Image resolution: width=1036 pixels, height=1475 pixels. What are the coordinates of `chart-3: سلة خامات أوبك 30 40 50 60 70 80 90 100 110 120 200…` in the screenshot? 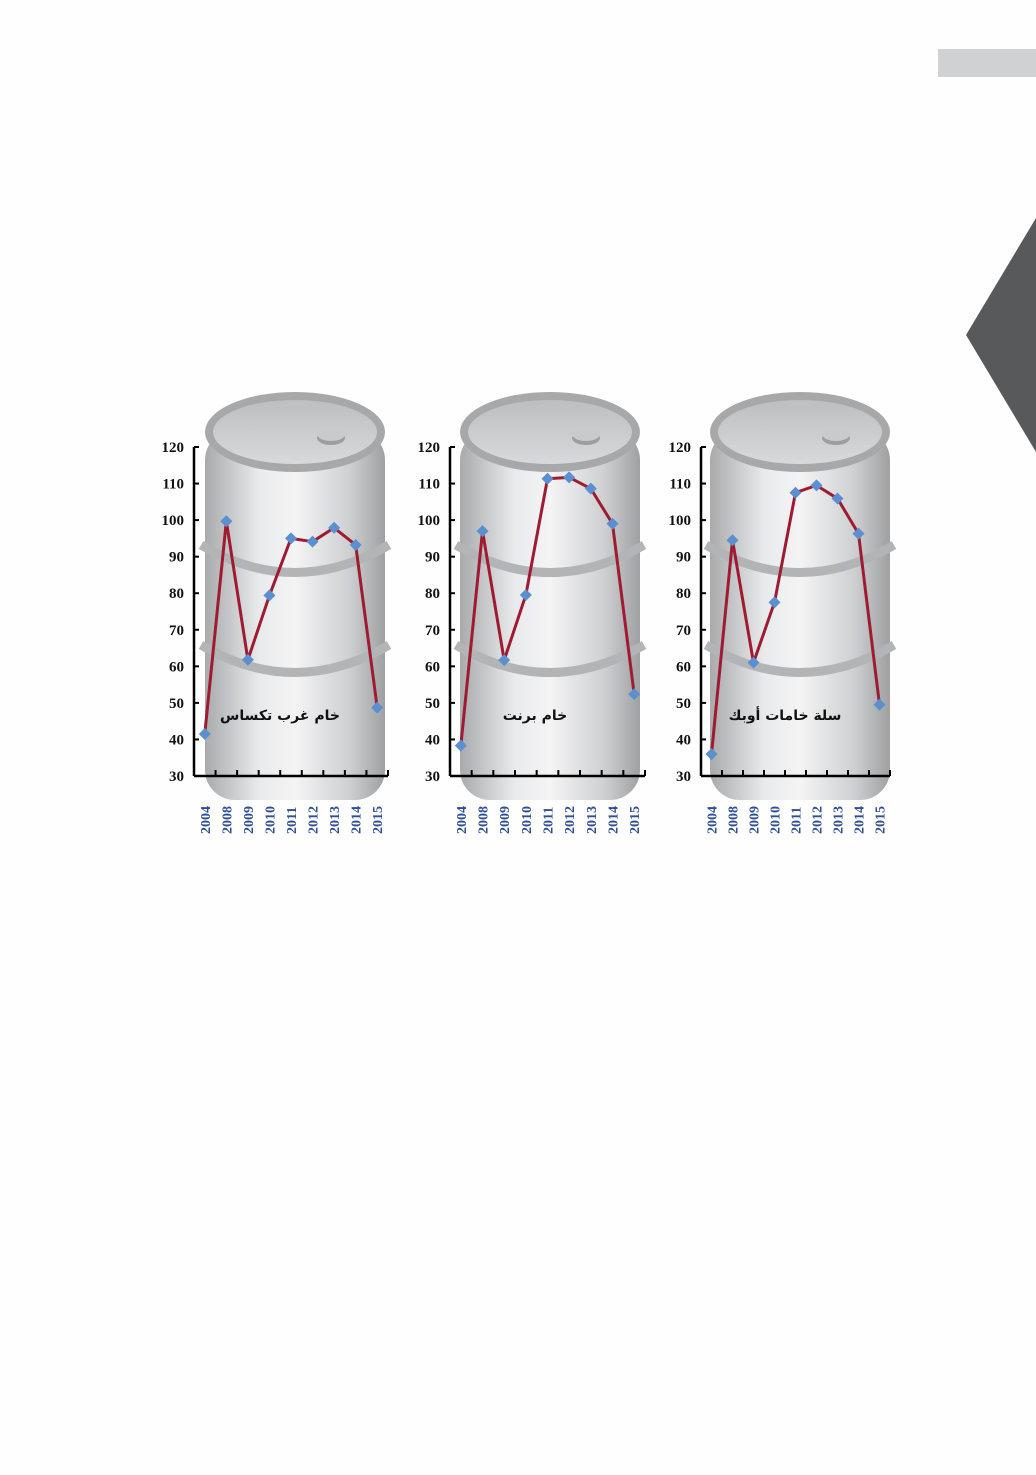 It's located at (783, 613).